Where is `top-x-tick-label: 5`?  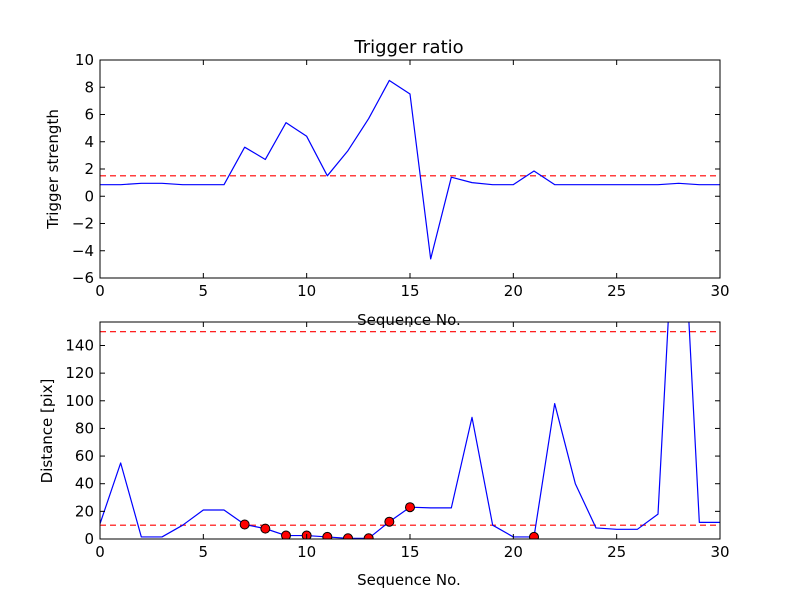
top-x-tick-label: 5 is located at coordinates (204, 291).